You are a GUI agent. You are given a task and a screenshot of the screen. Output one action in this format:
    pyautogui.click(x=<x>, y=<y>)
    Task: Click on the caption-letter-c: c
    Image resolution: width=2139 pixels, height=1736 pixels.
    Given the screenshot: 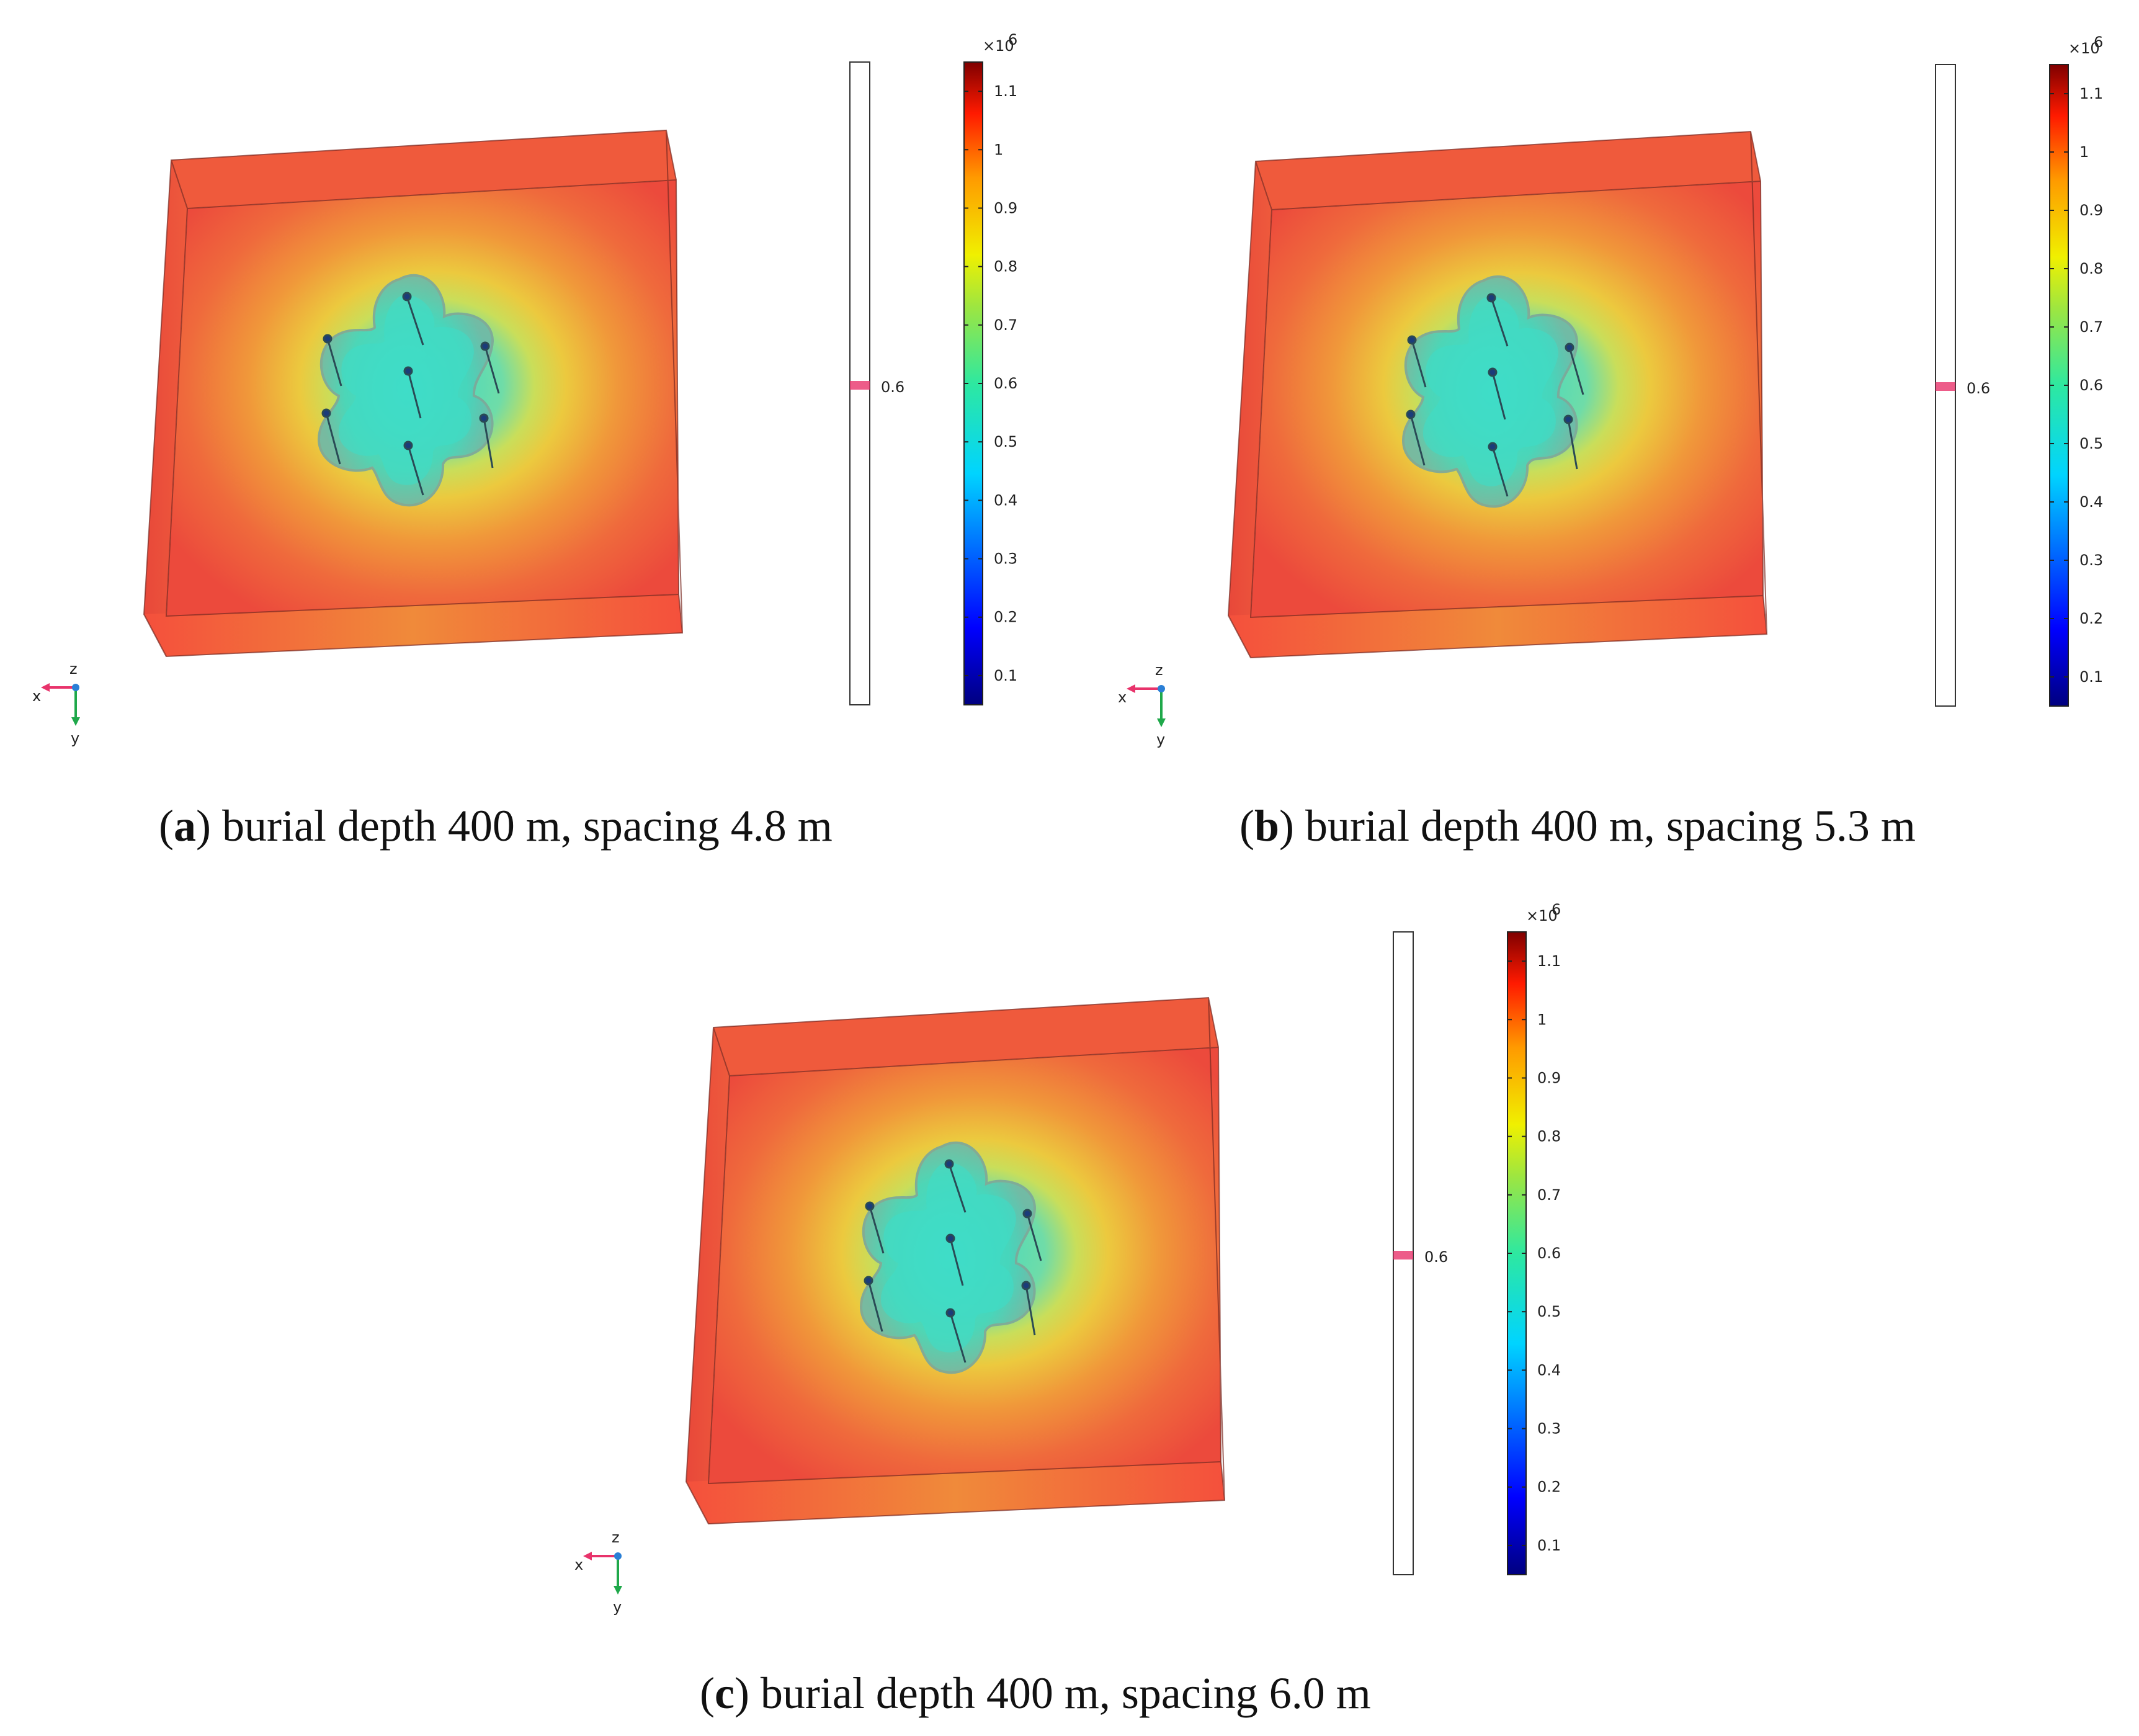 What is the action you would take?
    pyautogui.click(x=724, y=1693)
    